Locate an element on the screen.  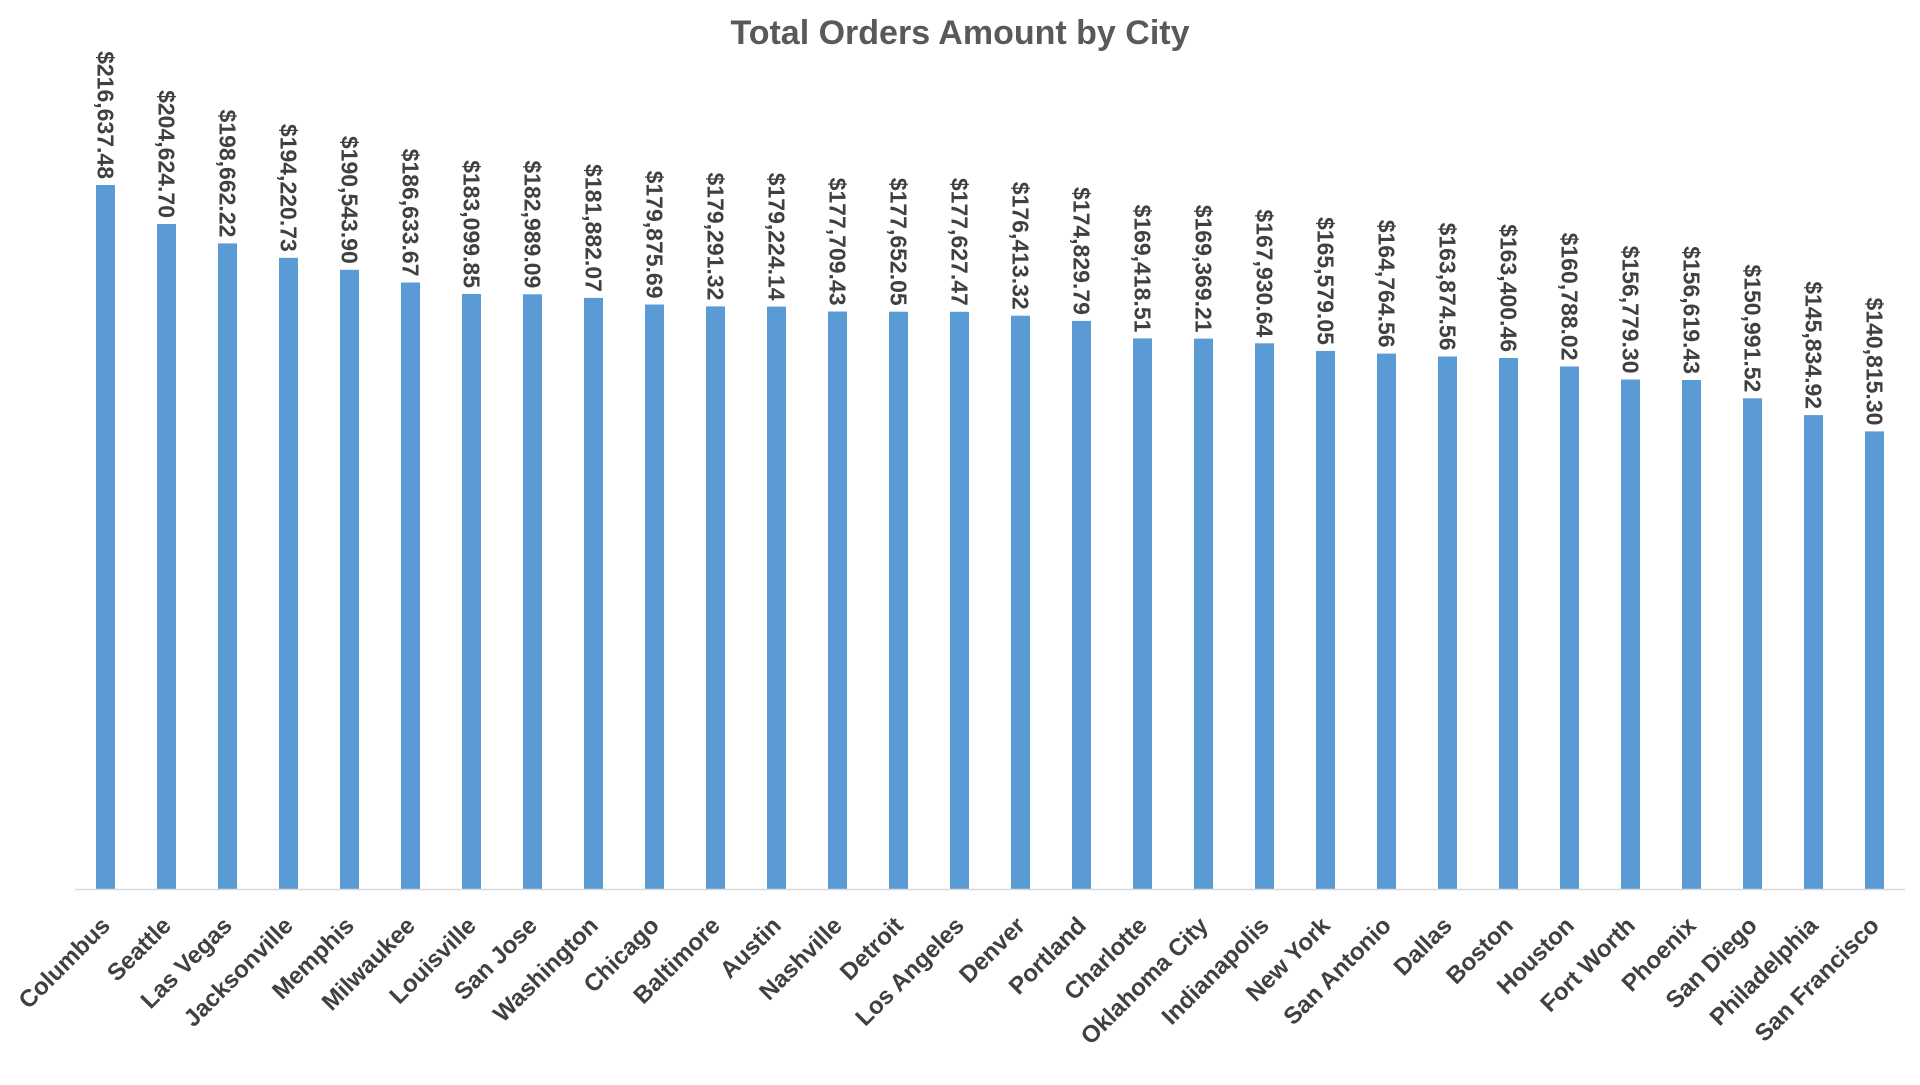
bar-boston is located at coordinates (1508, 623).